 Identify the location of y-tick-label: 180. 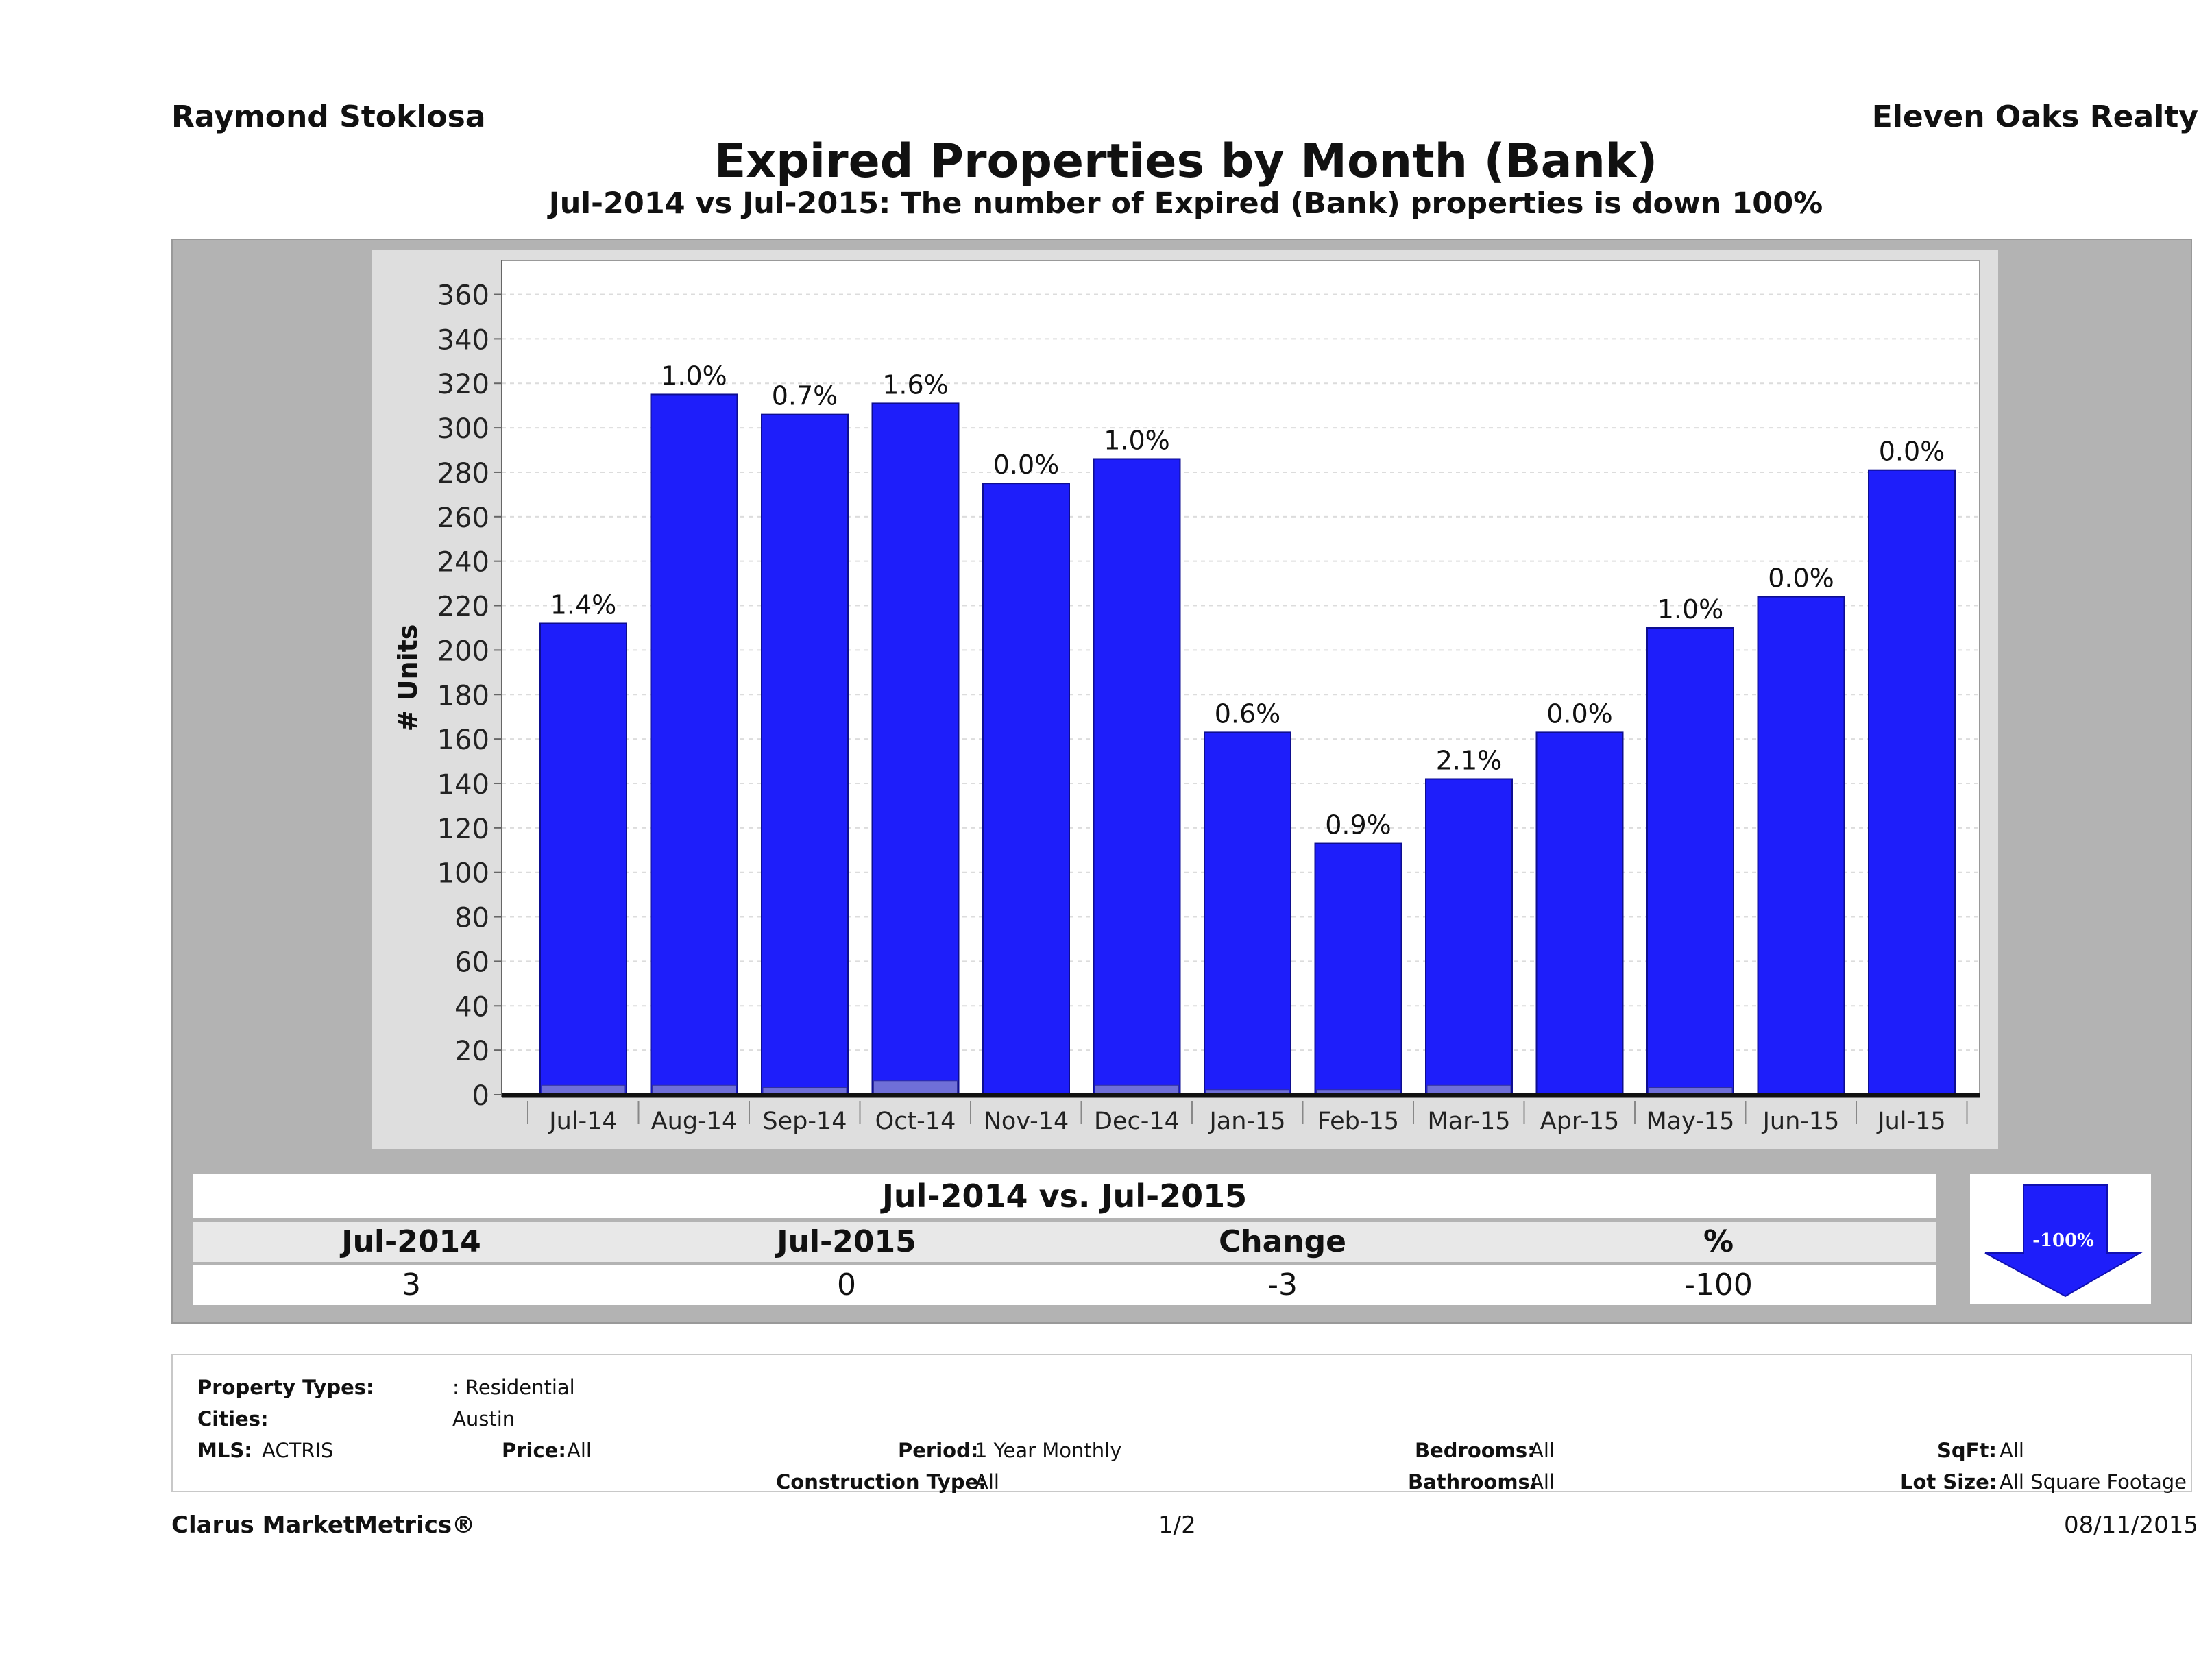
(463, 696).